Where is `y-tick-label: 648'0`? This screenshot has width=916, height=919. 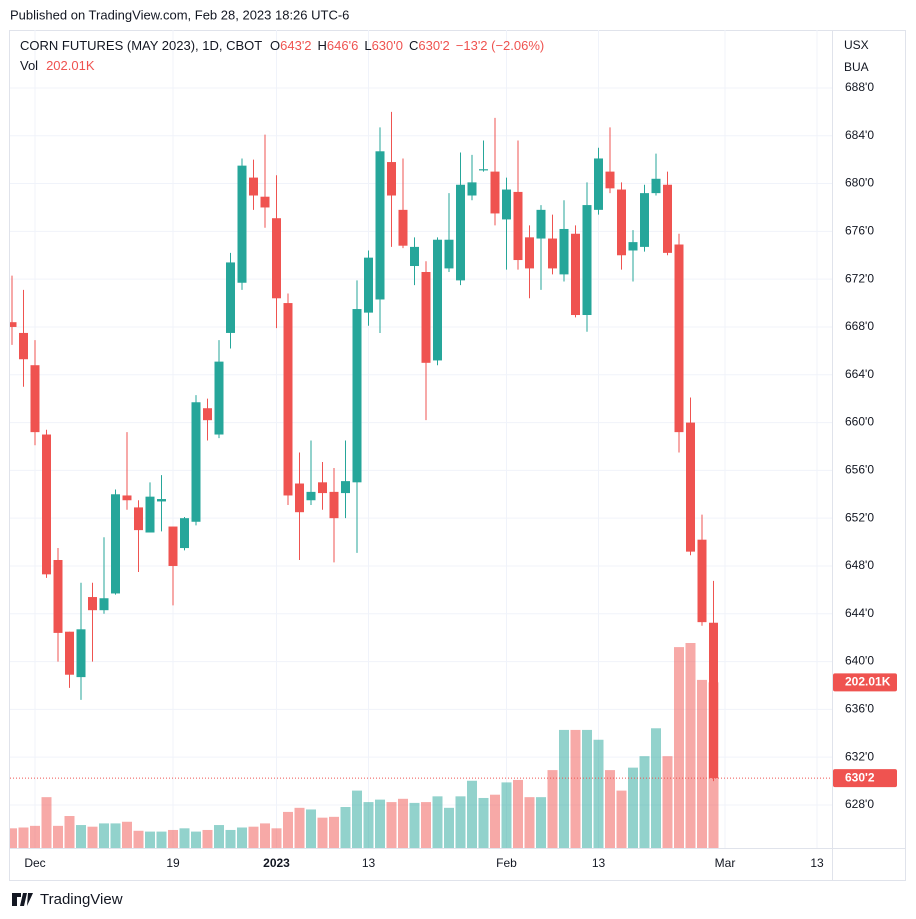 y-tick-label: 648'0 is located at coordinates (859, 565).